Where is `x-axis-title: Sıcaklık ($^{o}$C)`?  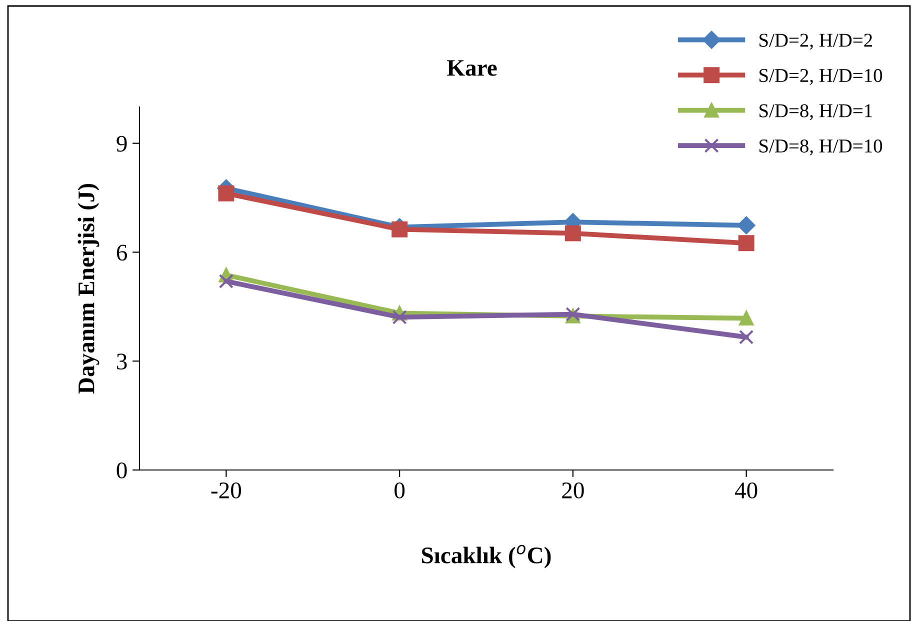
x-axis-title: Sıcaklık ($^{o}$C) is located at coordinates (486, 556).